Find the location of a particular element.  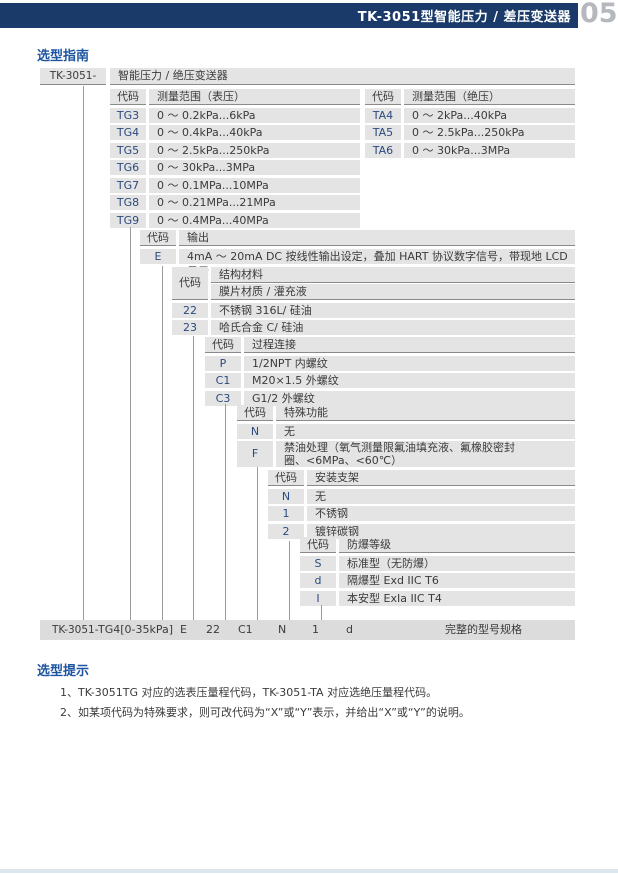

output-header: 输出 is located at coordinates (377, 238).